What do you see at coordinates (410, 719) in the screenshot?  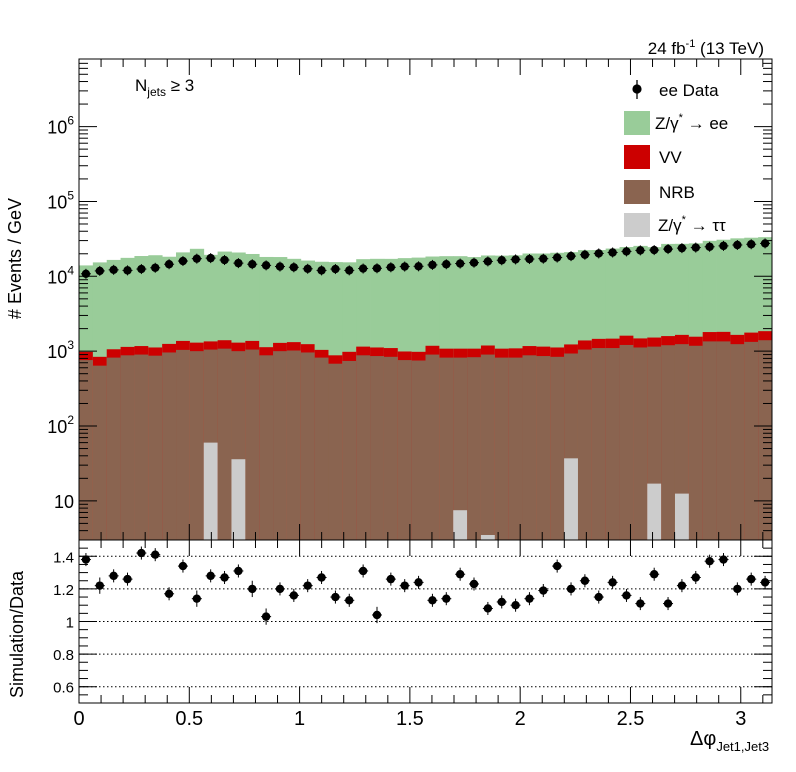 I see `x-tick-label: 1.5` at bounding box center [410, 719].